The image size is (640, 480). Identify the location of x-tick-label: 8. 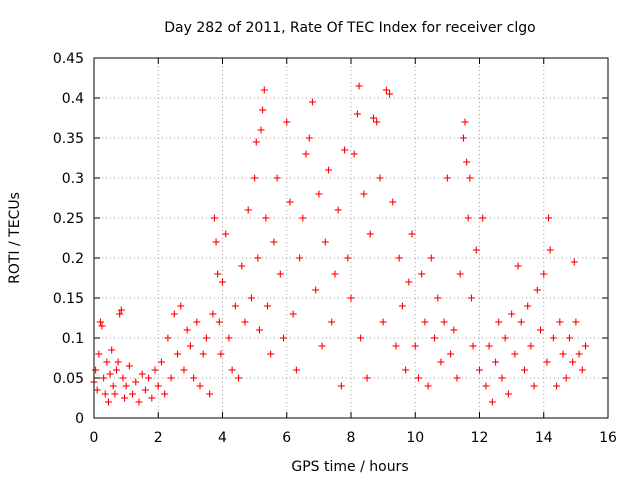
(351, 438).